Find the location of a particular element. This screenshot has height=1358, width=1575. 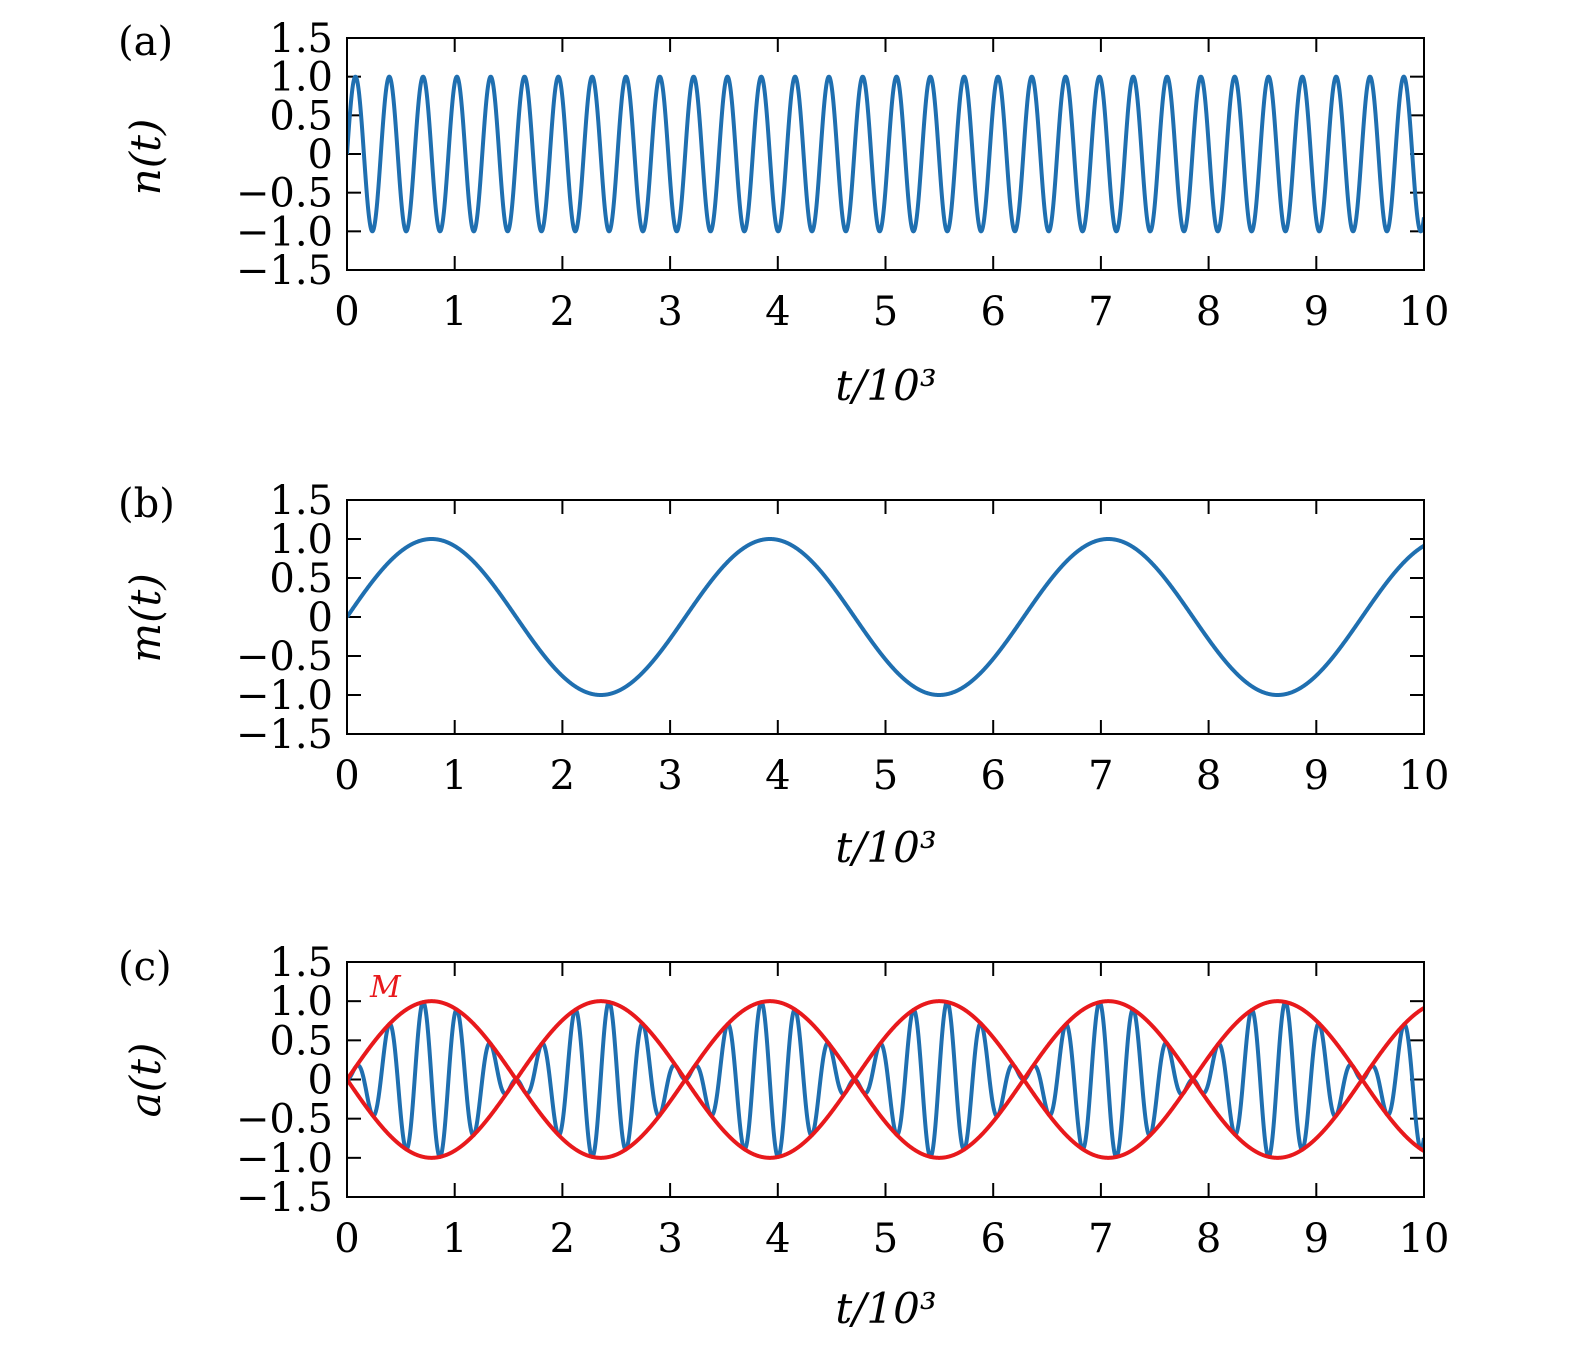

y-axis-label: n(t) is located at coordinates (145, 157).